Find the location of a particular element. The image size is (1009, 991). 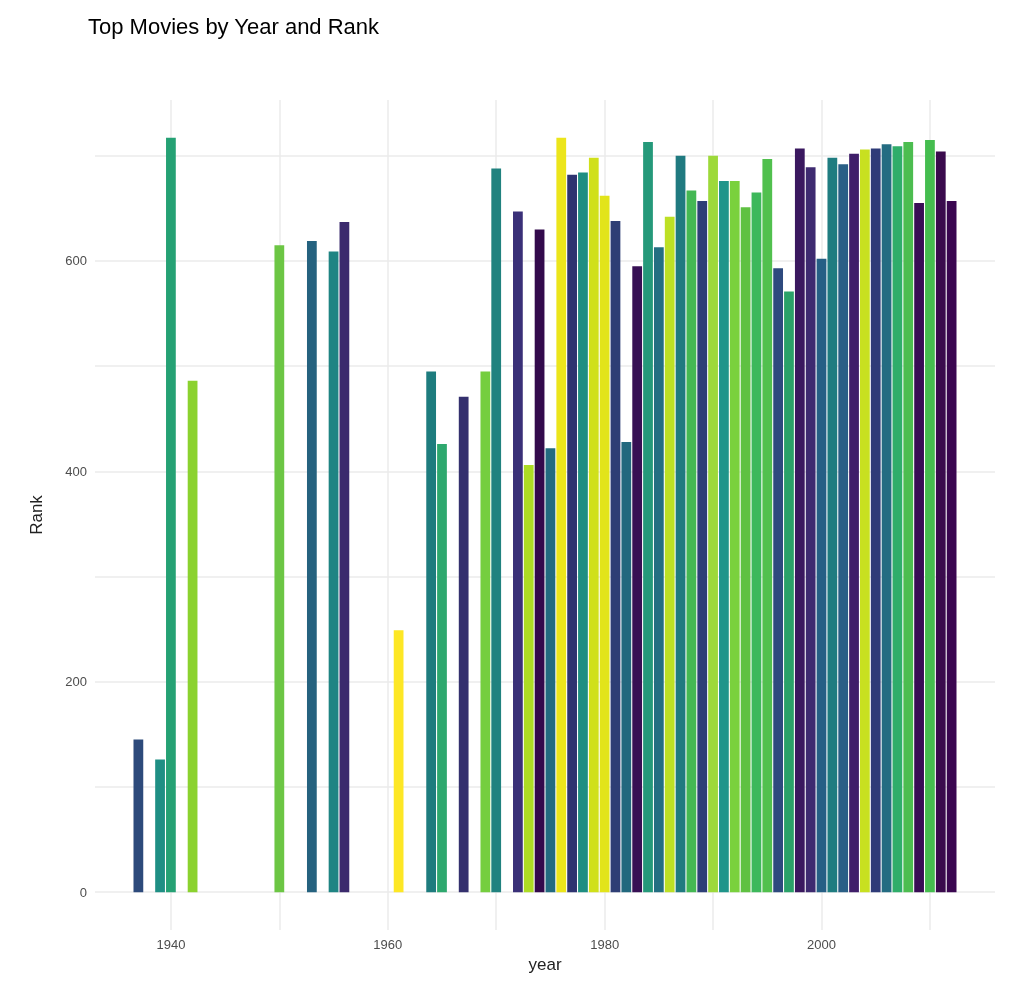

y-tick-label: 400 is located at coordinates (76, 471).